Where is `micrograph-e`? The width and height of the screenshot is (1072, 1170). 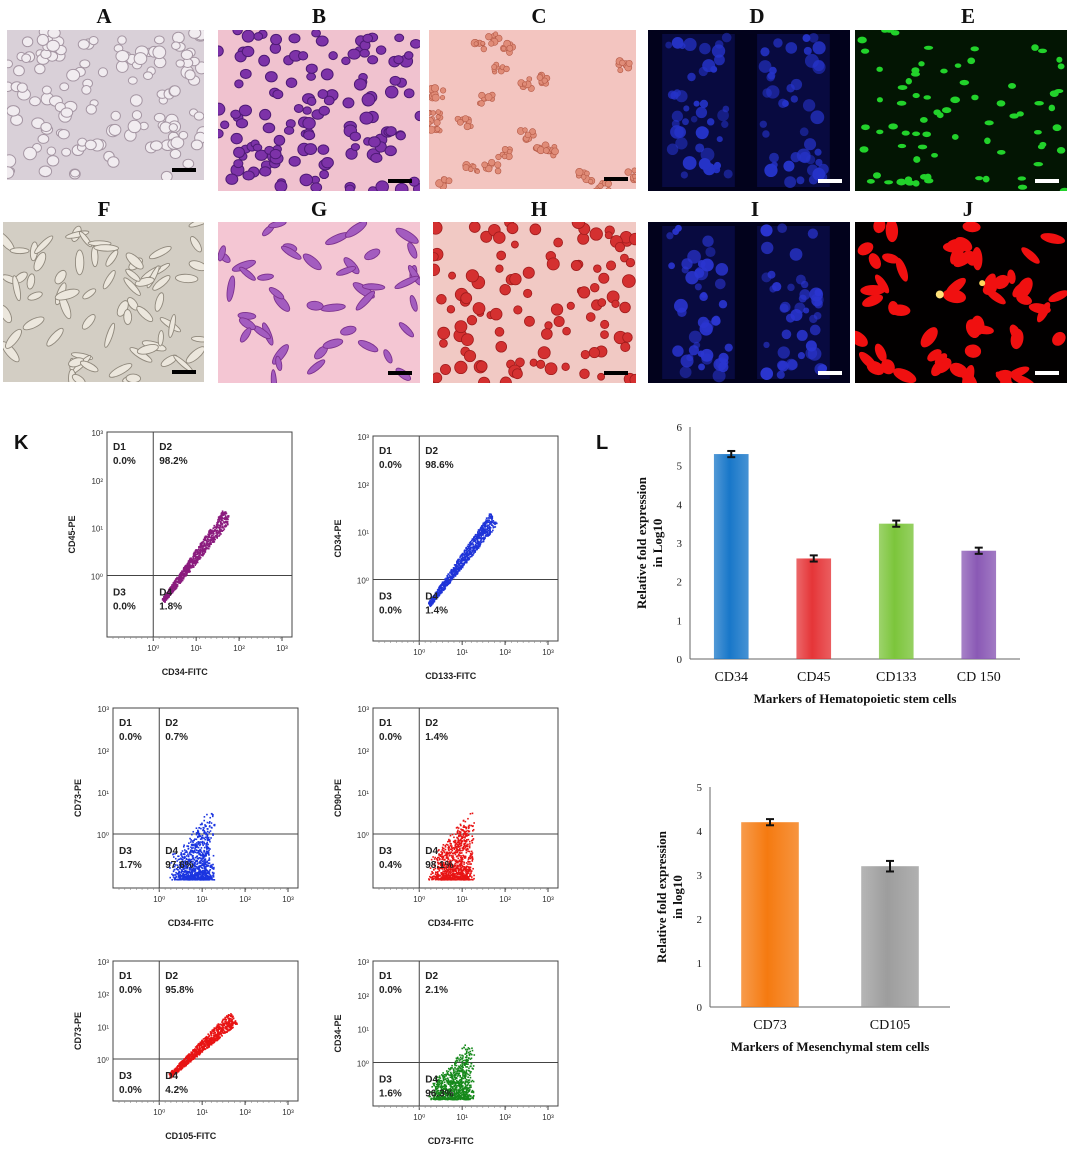 micrograph-e is located at coordinates (961, 110).